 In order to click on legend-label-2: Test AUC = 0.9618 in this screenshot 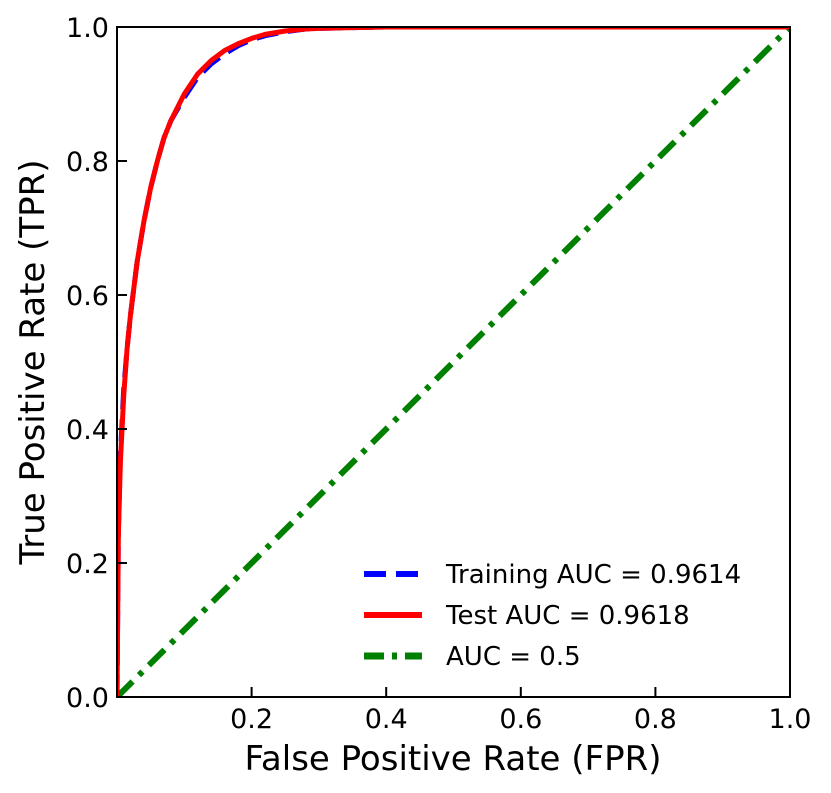, I will do `click(567, 616)`.